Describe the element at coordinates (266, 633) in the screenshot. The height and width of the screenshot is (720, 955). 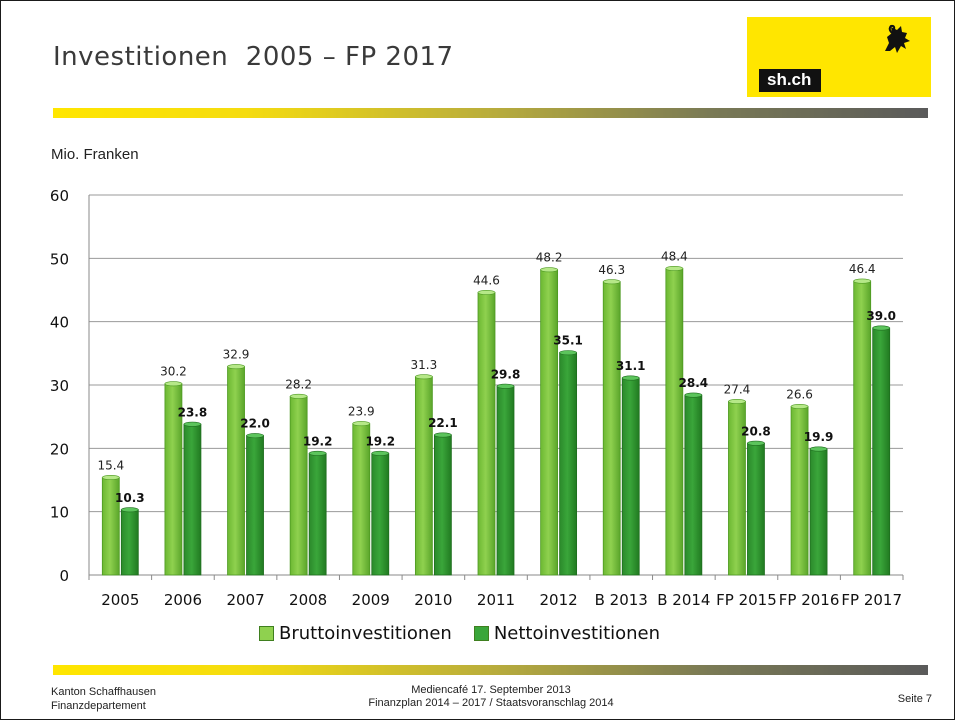
I see `legend-swatch-brutto` at that location.